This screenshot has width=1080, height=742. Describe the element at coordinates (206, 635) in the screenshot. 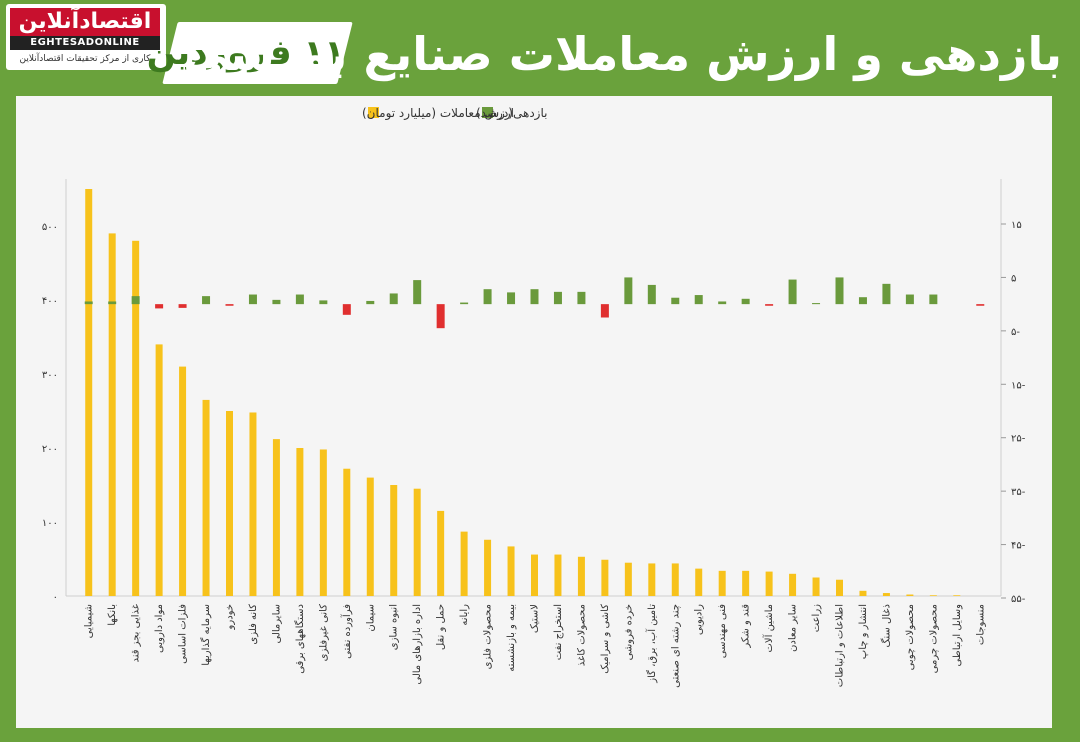

I see `category-label: سرمایه گذاریها` at that location.